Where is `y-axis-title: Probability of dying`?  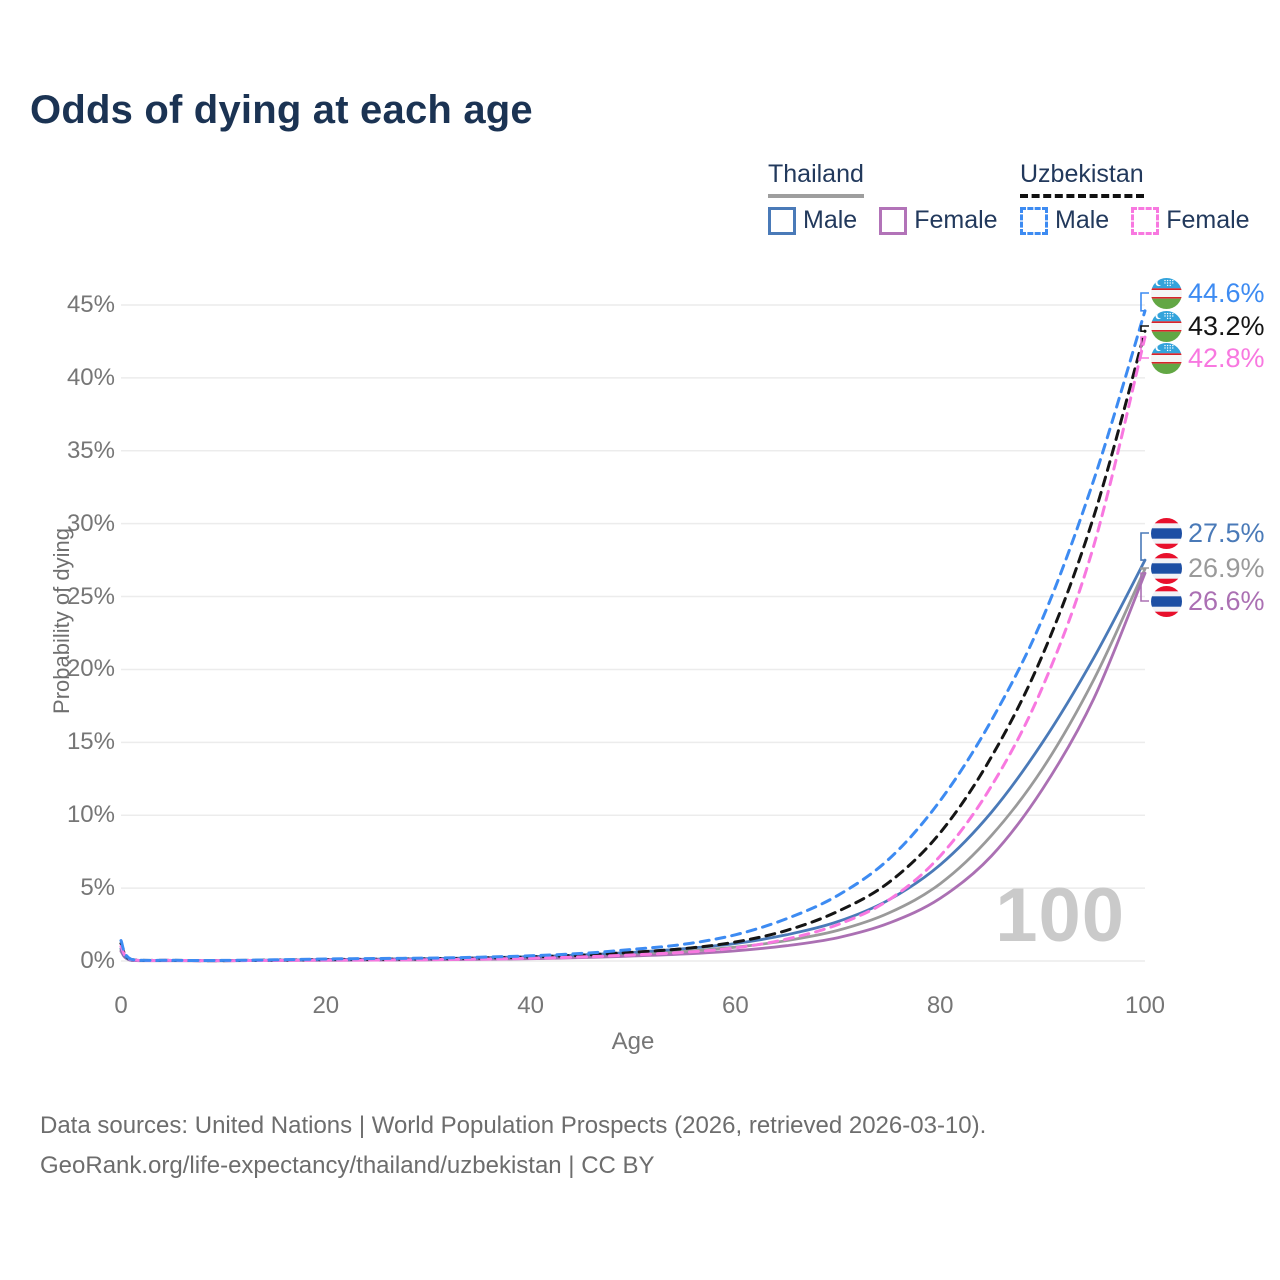
y-axis-title: Probability of dying is located at coordinates (61, 621).